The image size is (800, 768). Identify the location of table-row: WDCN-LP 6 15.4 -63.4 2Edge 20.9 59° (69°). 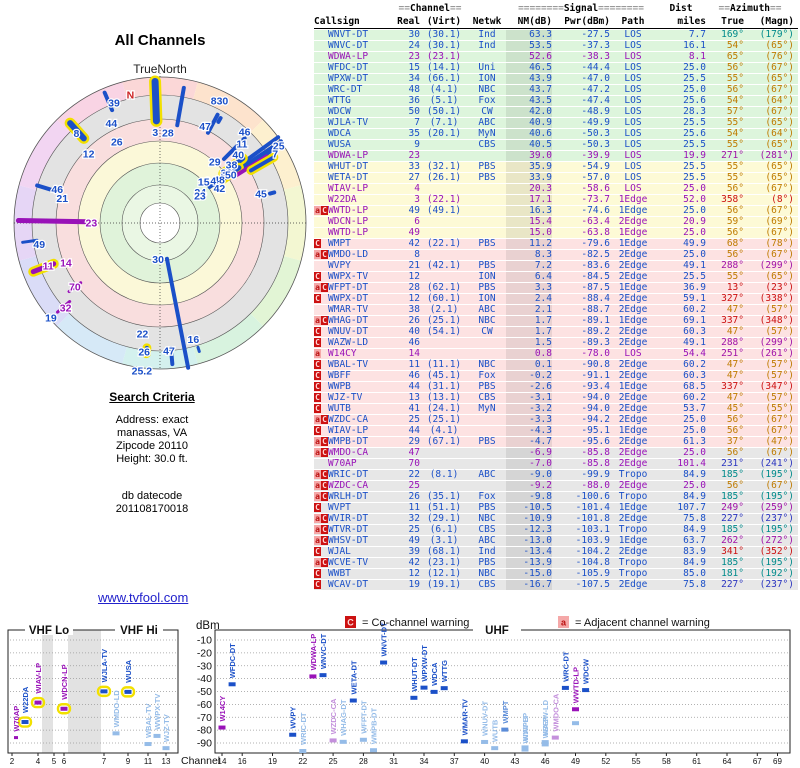
(556, 222).